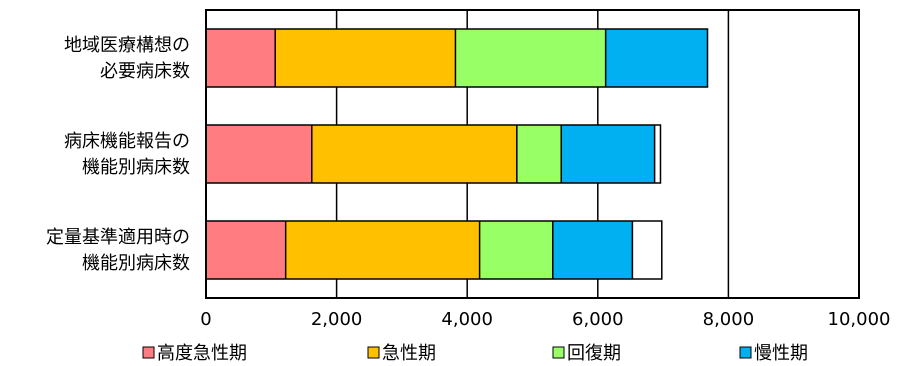 This screenshot has height=366, width=897. What do you see at coordinates (598, 319) in the screenshot?
I see `x-tick-label: 6,000` at bounding box center [598, 319].